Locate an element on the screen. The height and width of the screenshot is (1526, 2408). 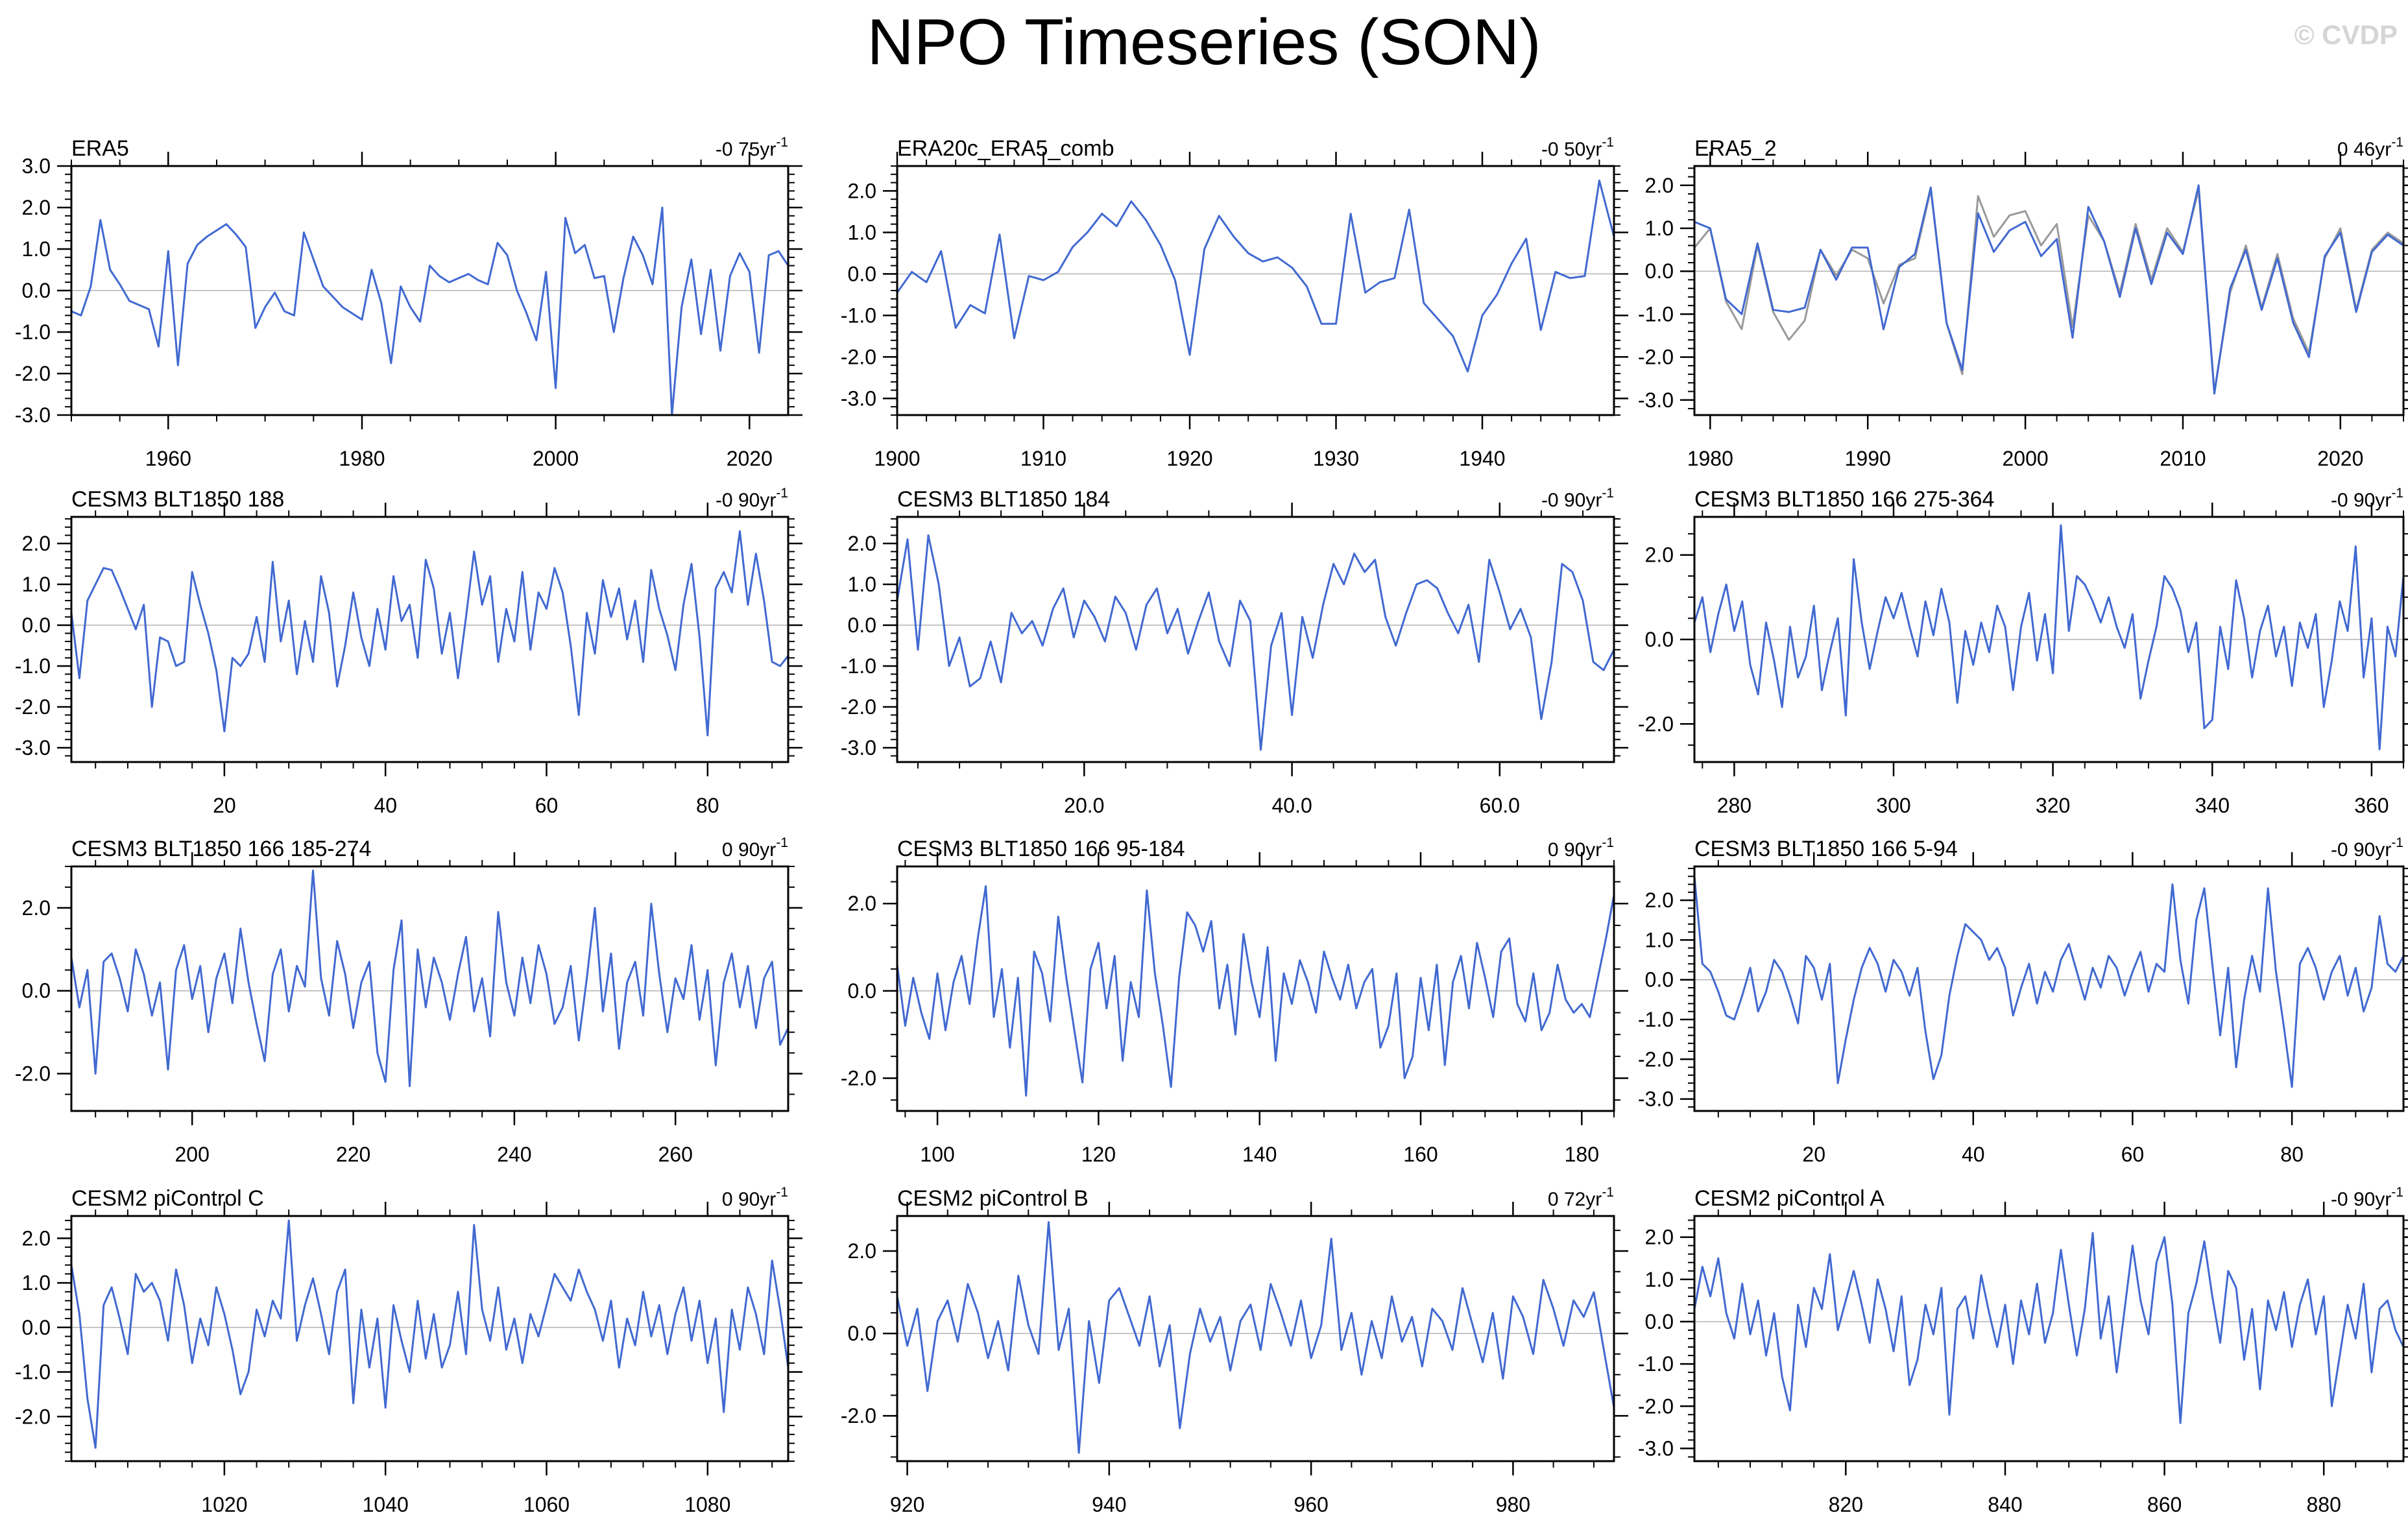
panel-title: CESM3 BLT1850 184 is located at coordinates (1003, 499).